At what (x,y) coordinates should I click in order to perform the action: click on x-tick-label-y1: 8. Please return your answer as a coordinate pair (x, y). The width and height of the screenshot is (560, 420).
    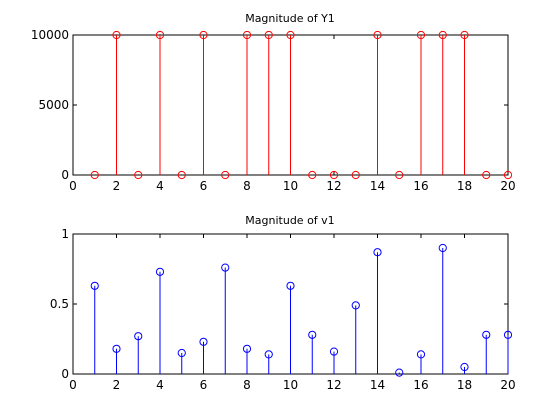
    Looking at the image, I should click on (247, 186).